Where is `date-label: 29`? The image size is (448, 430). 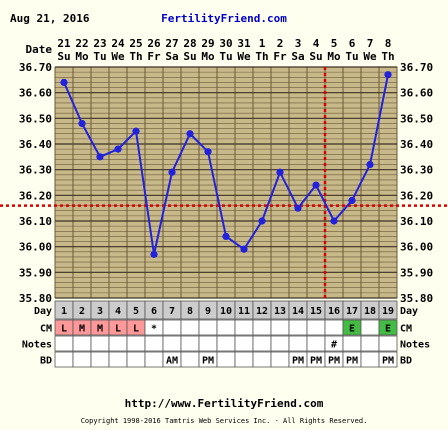 date-label: 29 is located at coordinates (207, 43).